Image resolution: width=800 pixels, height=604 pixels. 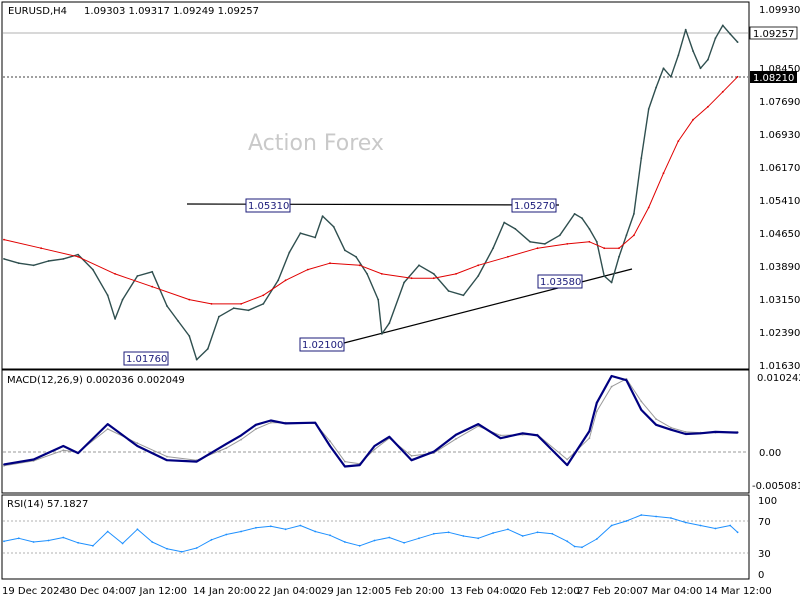 What do you see at coordinates (371, 533) in the screenshot?
I see `rsi-series-layer` at bounding box center [371, 533].